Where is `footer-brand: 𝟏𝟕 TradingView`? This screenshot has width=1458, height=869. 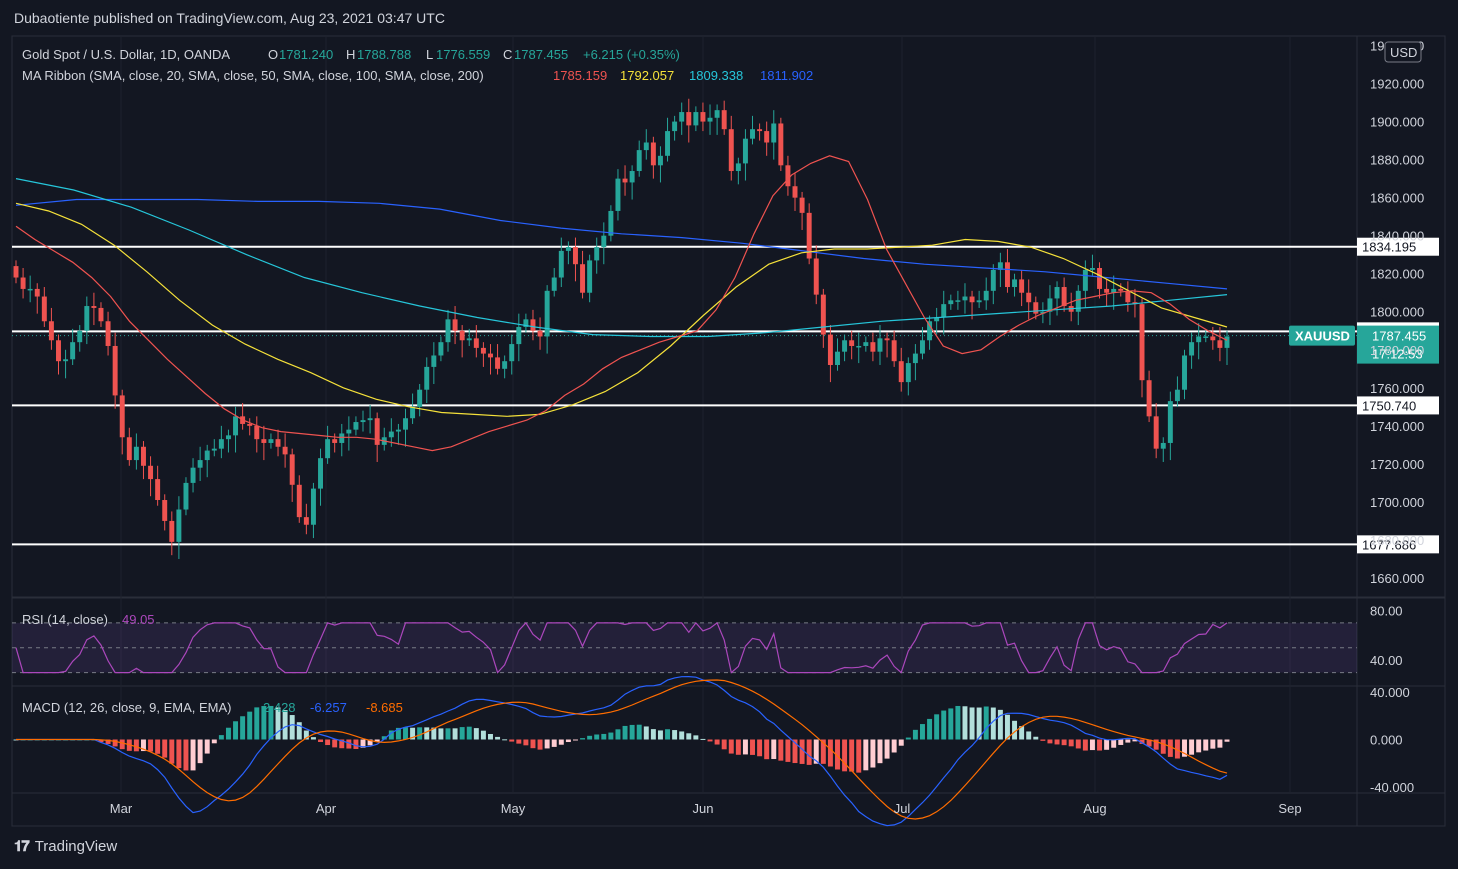 footer-brand: 𝟏𝟕 TradingView is located at coordinates (65, 846).